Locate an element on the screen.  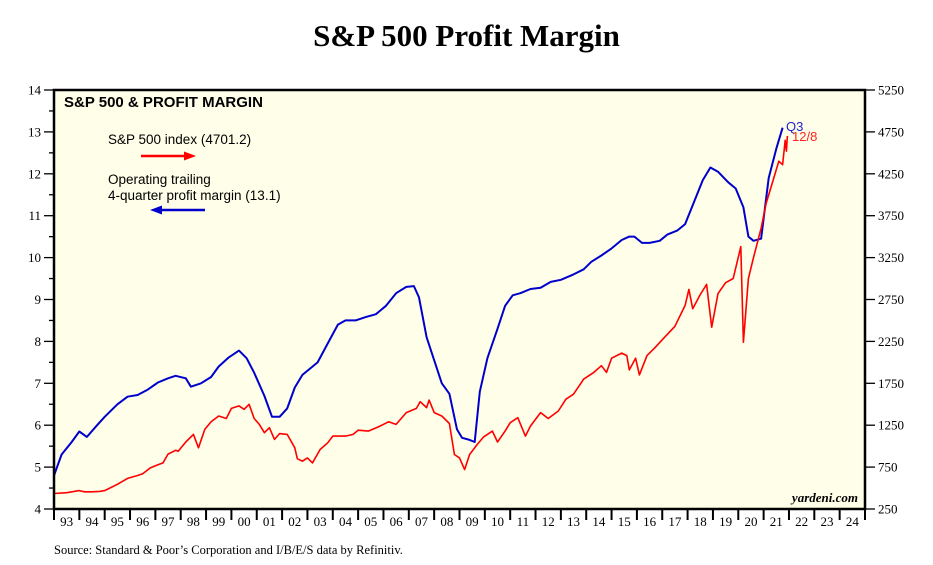
right-tick-label: 3750 is located at coordinates (891, 215).